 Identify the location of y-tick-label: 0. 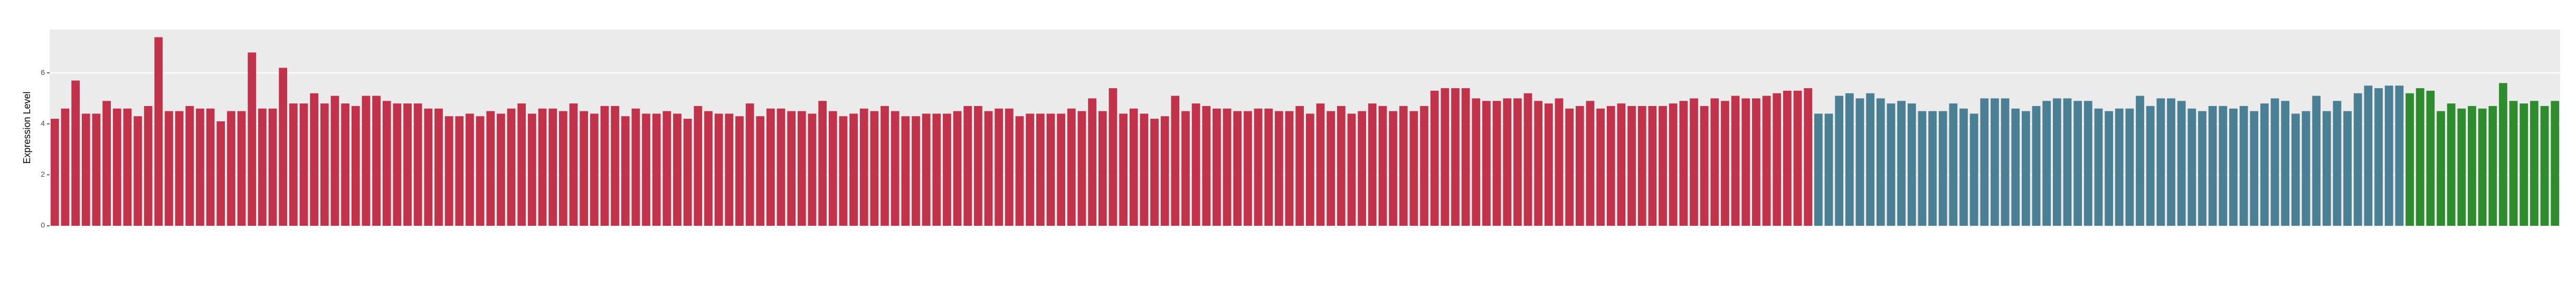
(43, 226).